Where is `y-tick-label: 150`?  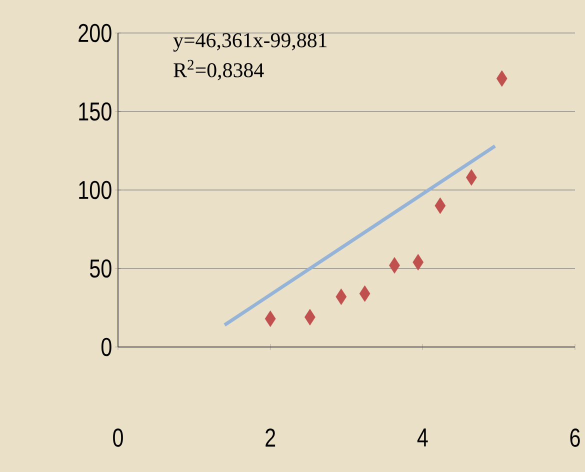
y-tick-label: 150 is located at coordinates (95, 111).